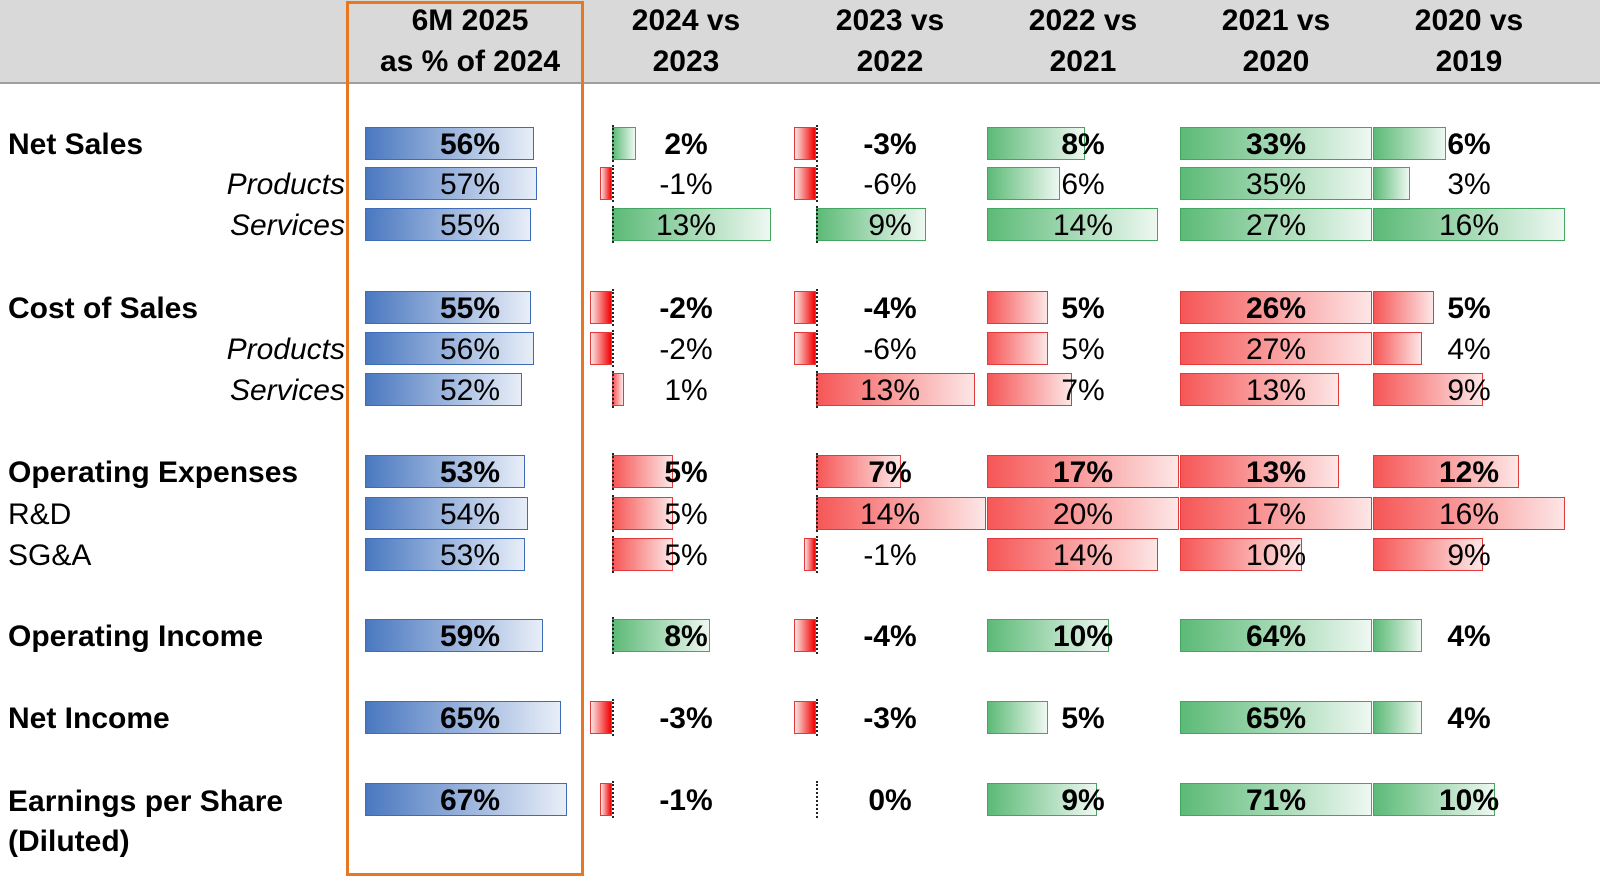 This screenshot has height=881, width=1600. What do you see at coordinates (1469, 472) in the screenshot?
I see `value-label: 12%` at bounding box center [1469, 472].